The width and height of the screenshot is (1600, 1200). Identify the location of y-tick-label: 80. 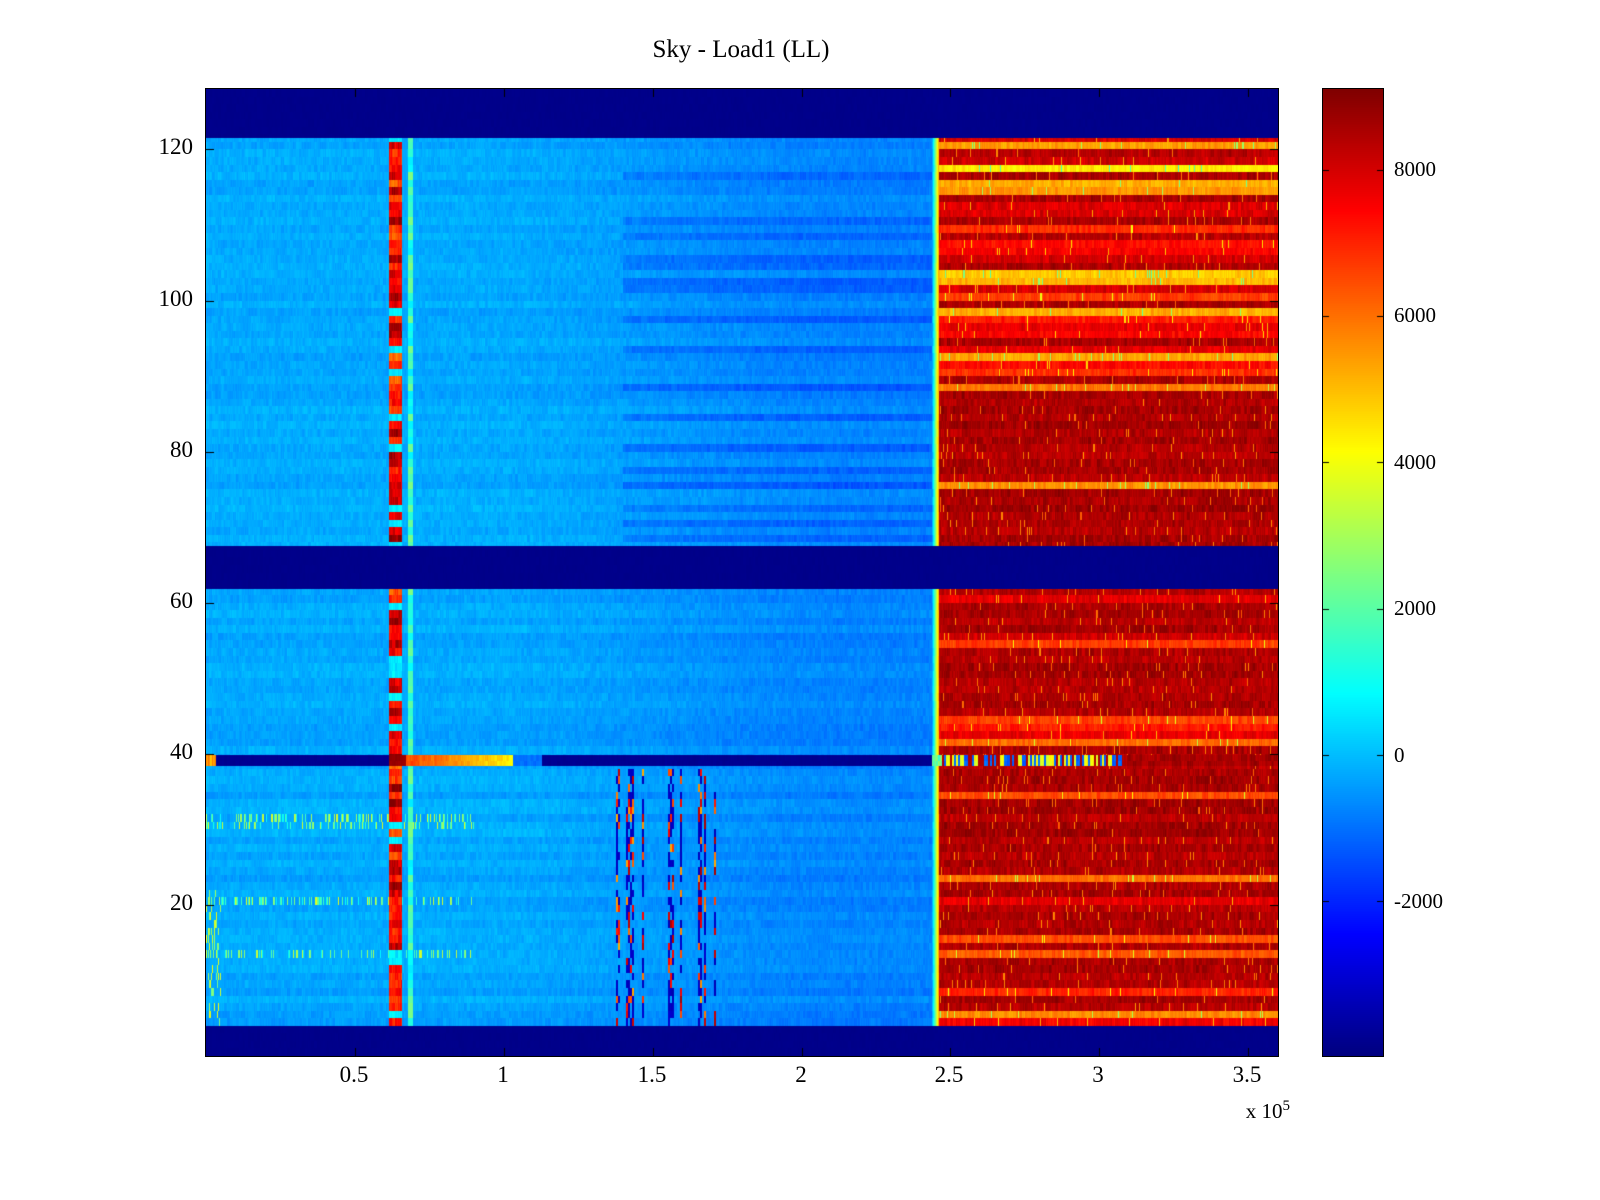
(181, 449).